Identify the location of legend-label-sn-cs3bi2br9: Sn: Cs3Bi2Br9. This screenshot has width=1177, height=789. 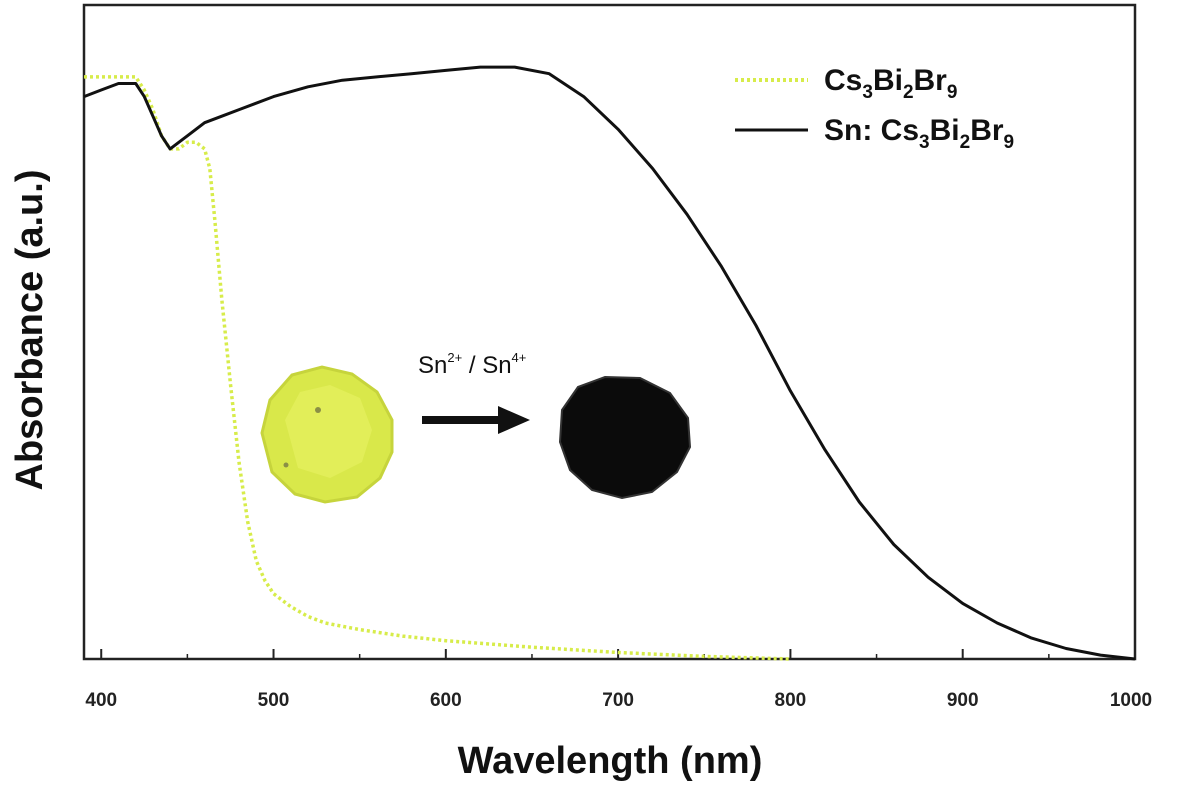
(919, 133).